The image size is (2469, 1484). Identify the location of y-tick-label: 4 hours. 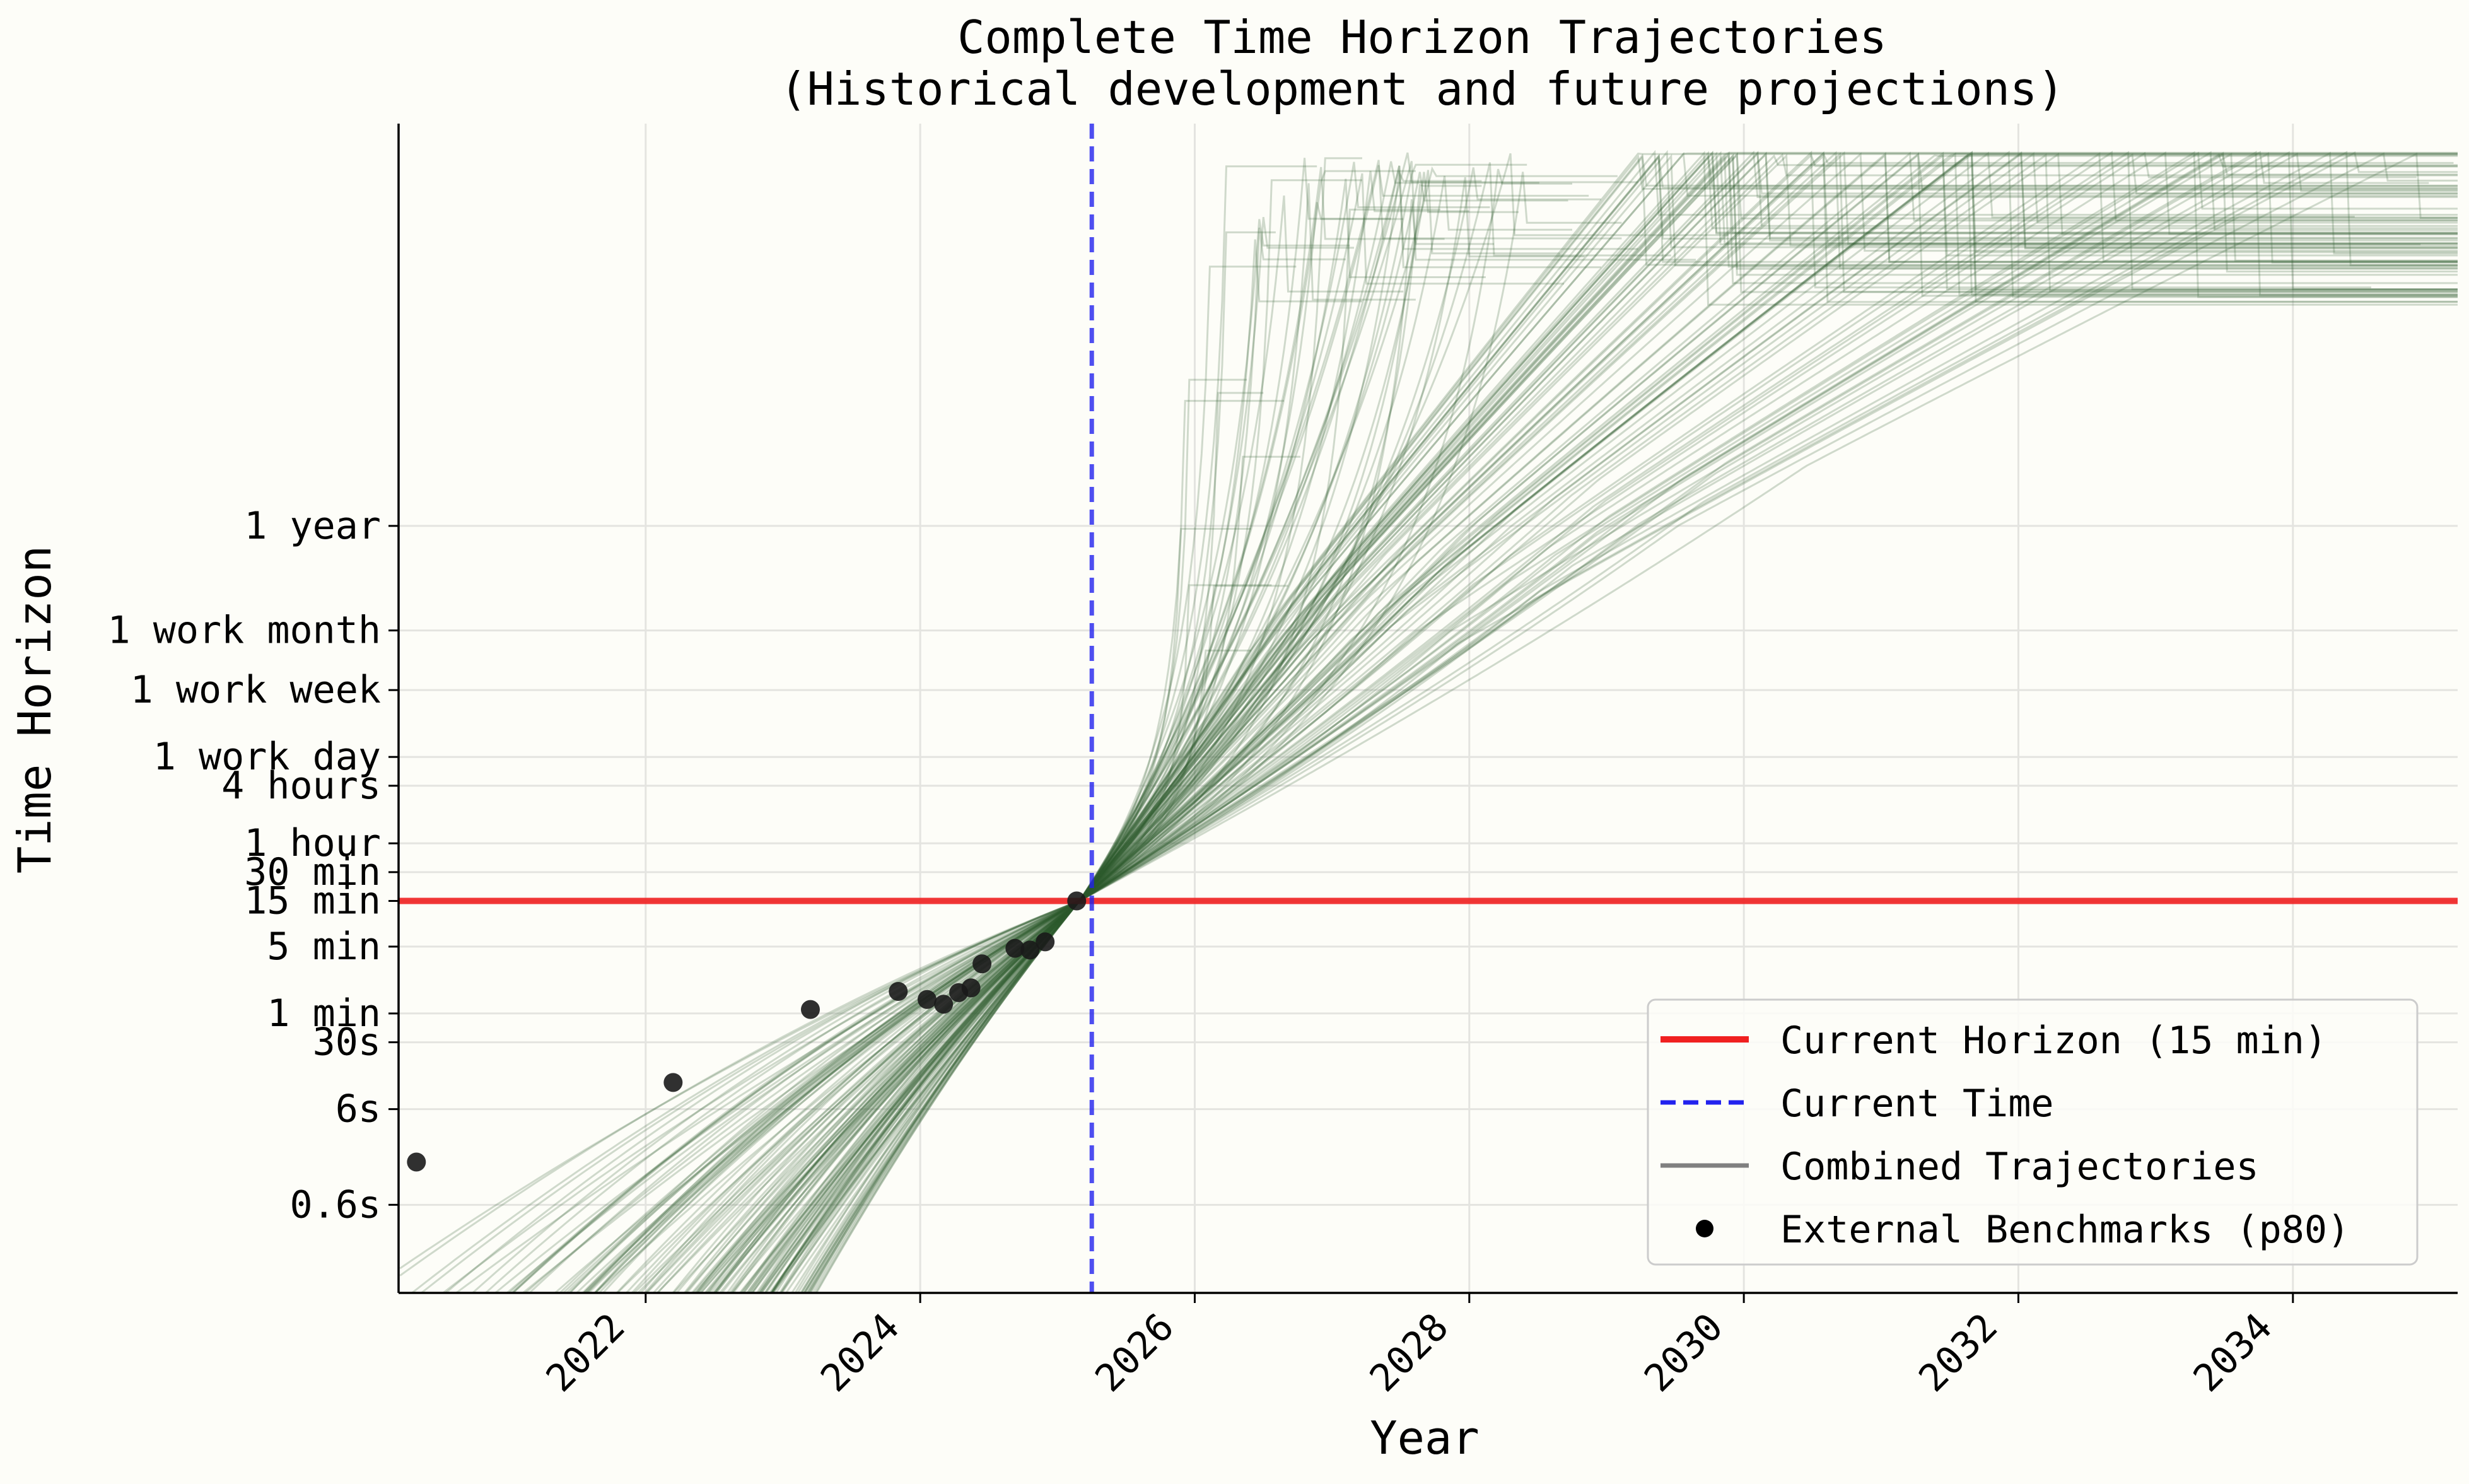
(301, 786).